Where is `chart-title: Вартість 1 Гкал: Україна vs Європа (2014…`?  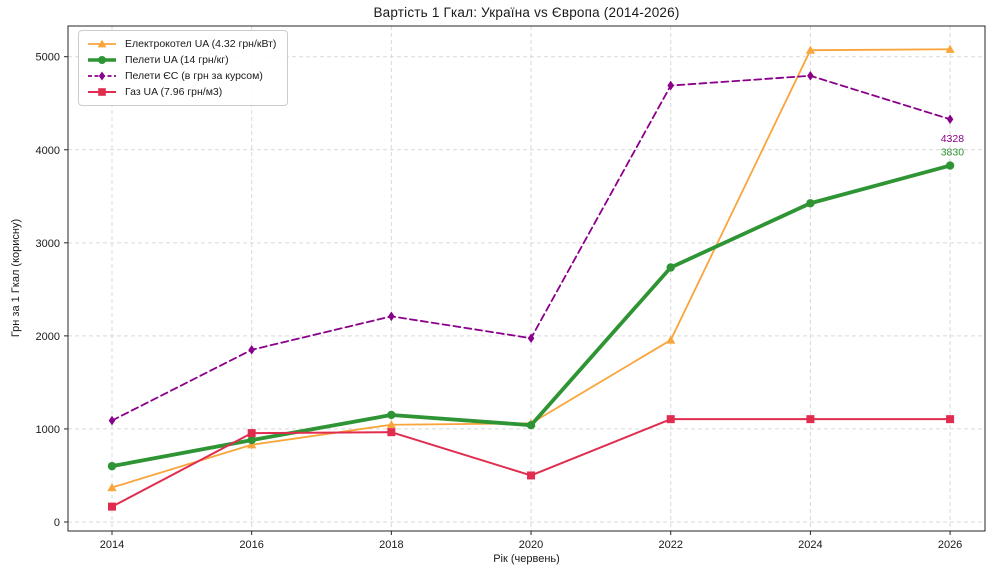 chart-title: Вартість 1 Гкал: Україна vs Європа (2014… is located at coordinates (526, 12).